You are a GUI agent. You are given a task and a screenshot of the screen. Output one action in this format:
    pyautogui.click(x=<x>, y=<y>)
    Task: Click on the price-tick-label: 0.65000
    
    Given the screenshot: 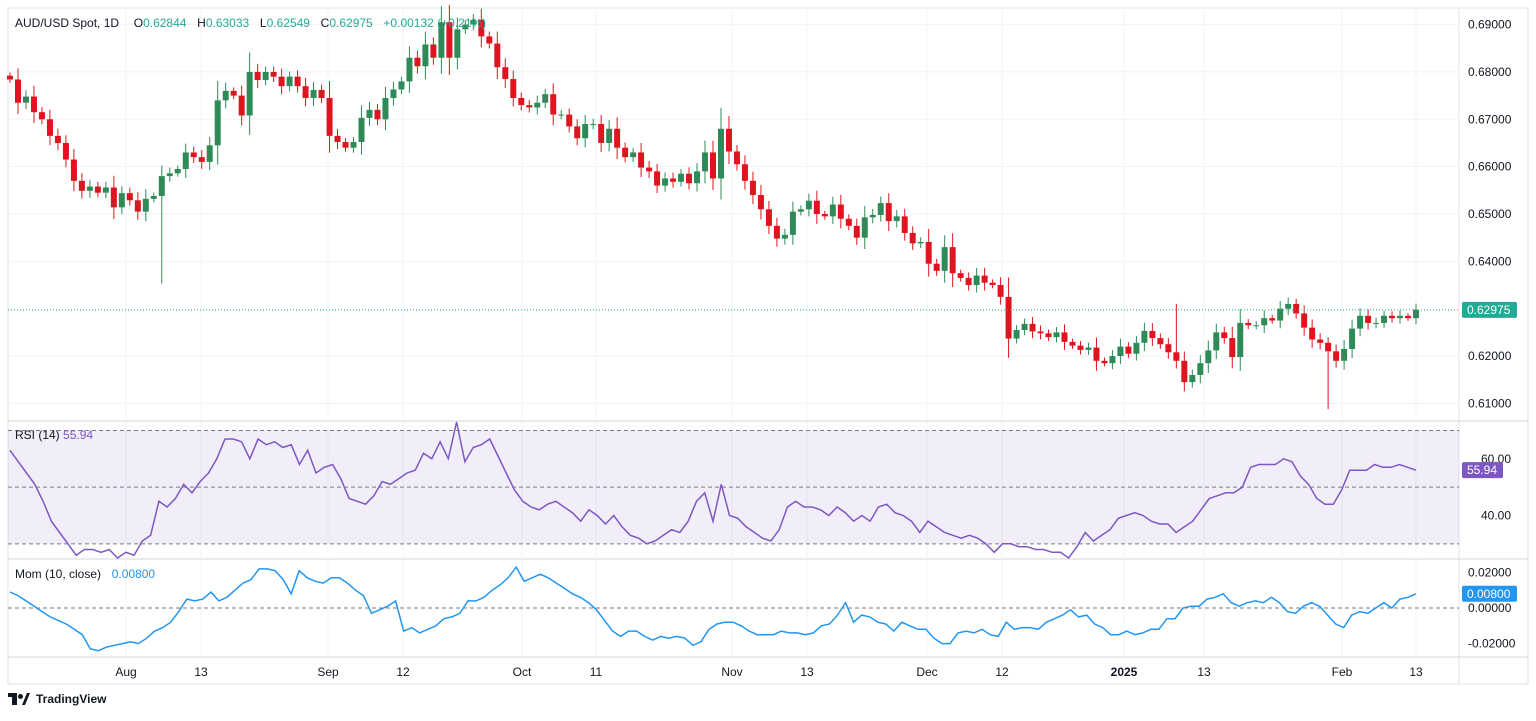 What is the action you would take?
    pyautogui.click(x=1490, y=214)
    